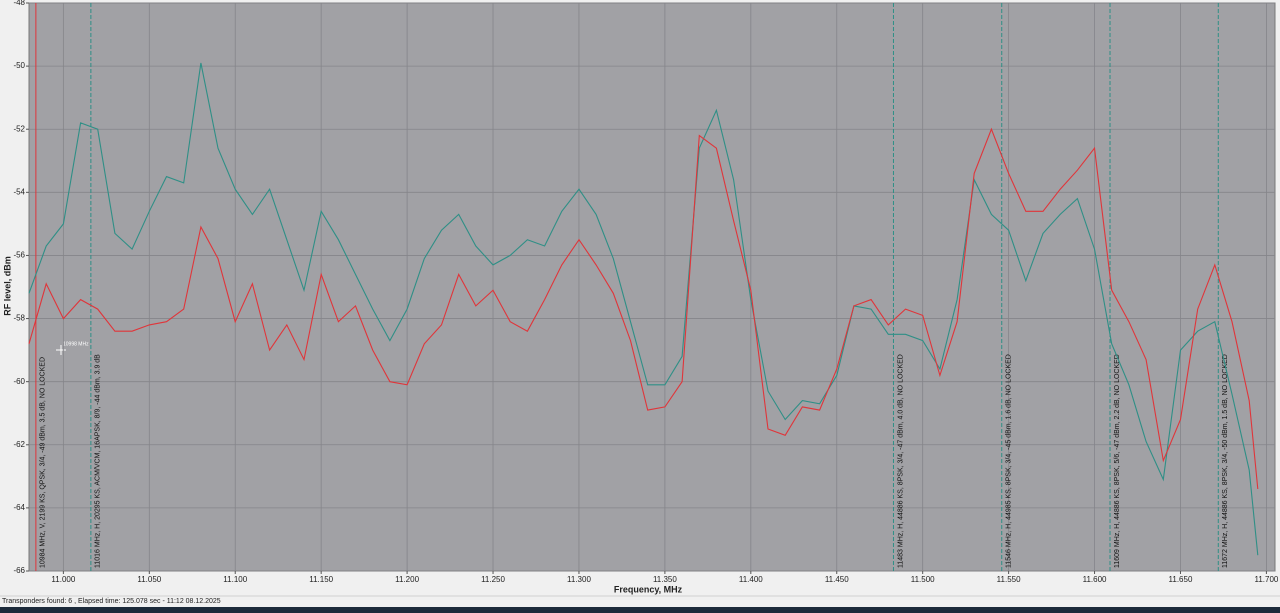 The image size is (1280, 613). What do you see at coordinates (235, 579) in the screenshot?
I see `x-tick-label: 11.100` at bounding box center [235, 579].